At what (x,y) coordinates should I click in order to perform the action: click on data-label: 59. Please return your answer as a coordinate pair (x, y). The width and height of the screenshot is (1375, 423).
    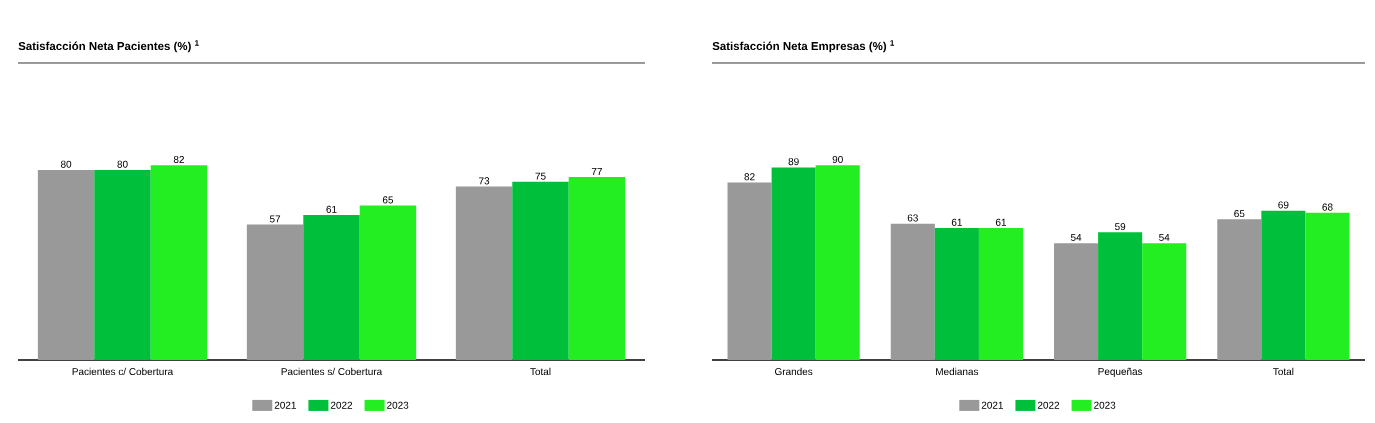
    Looking at the image, I should click on (1120, 227).